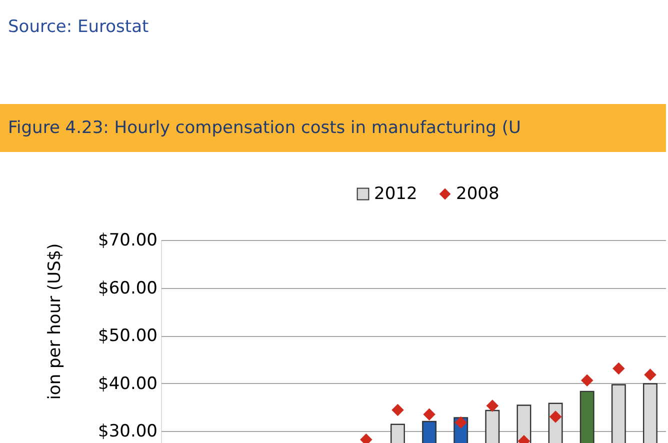 The image size is (668, 443). I want to click on legend-label: 2008, so click(478, 194).